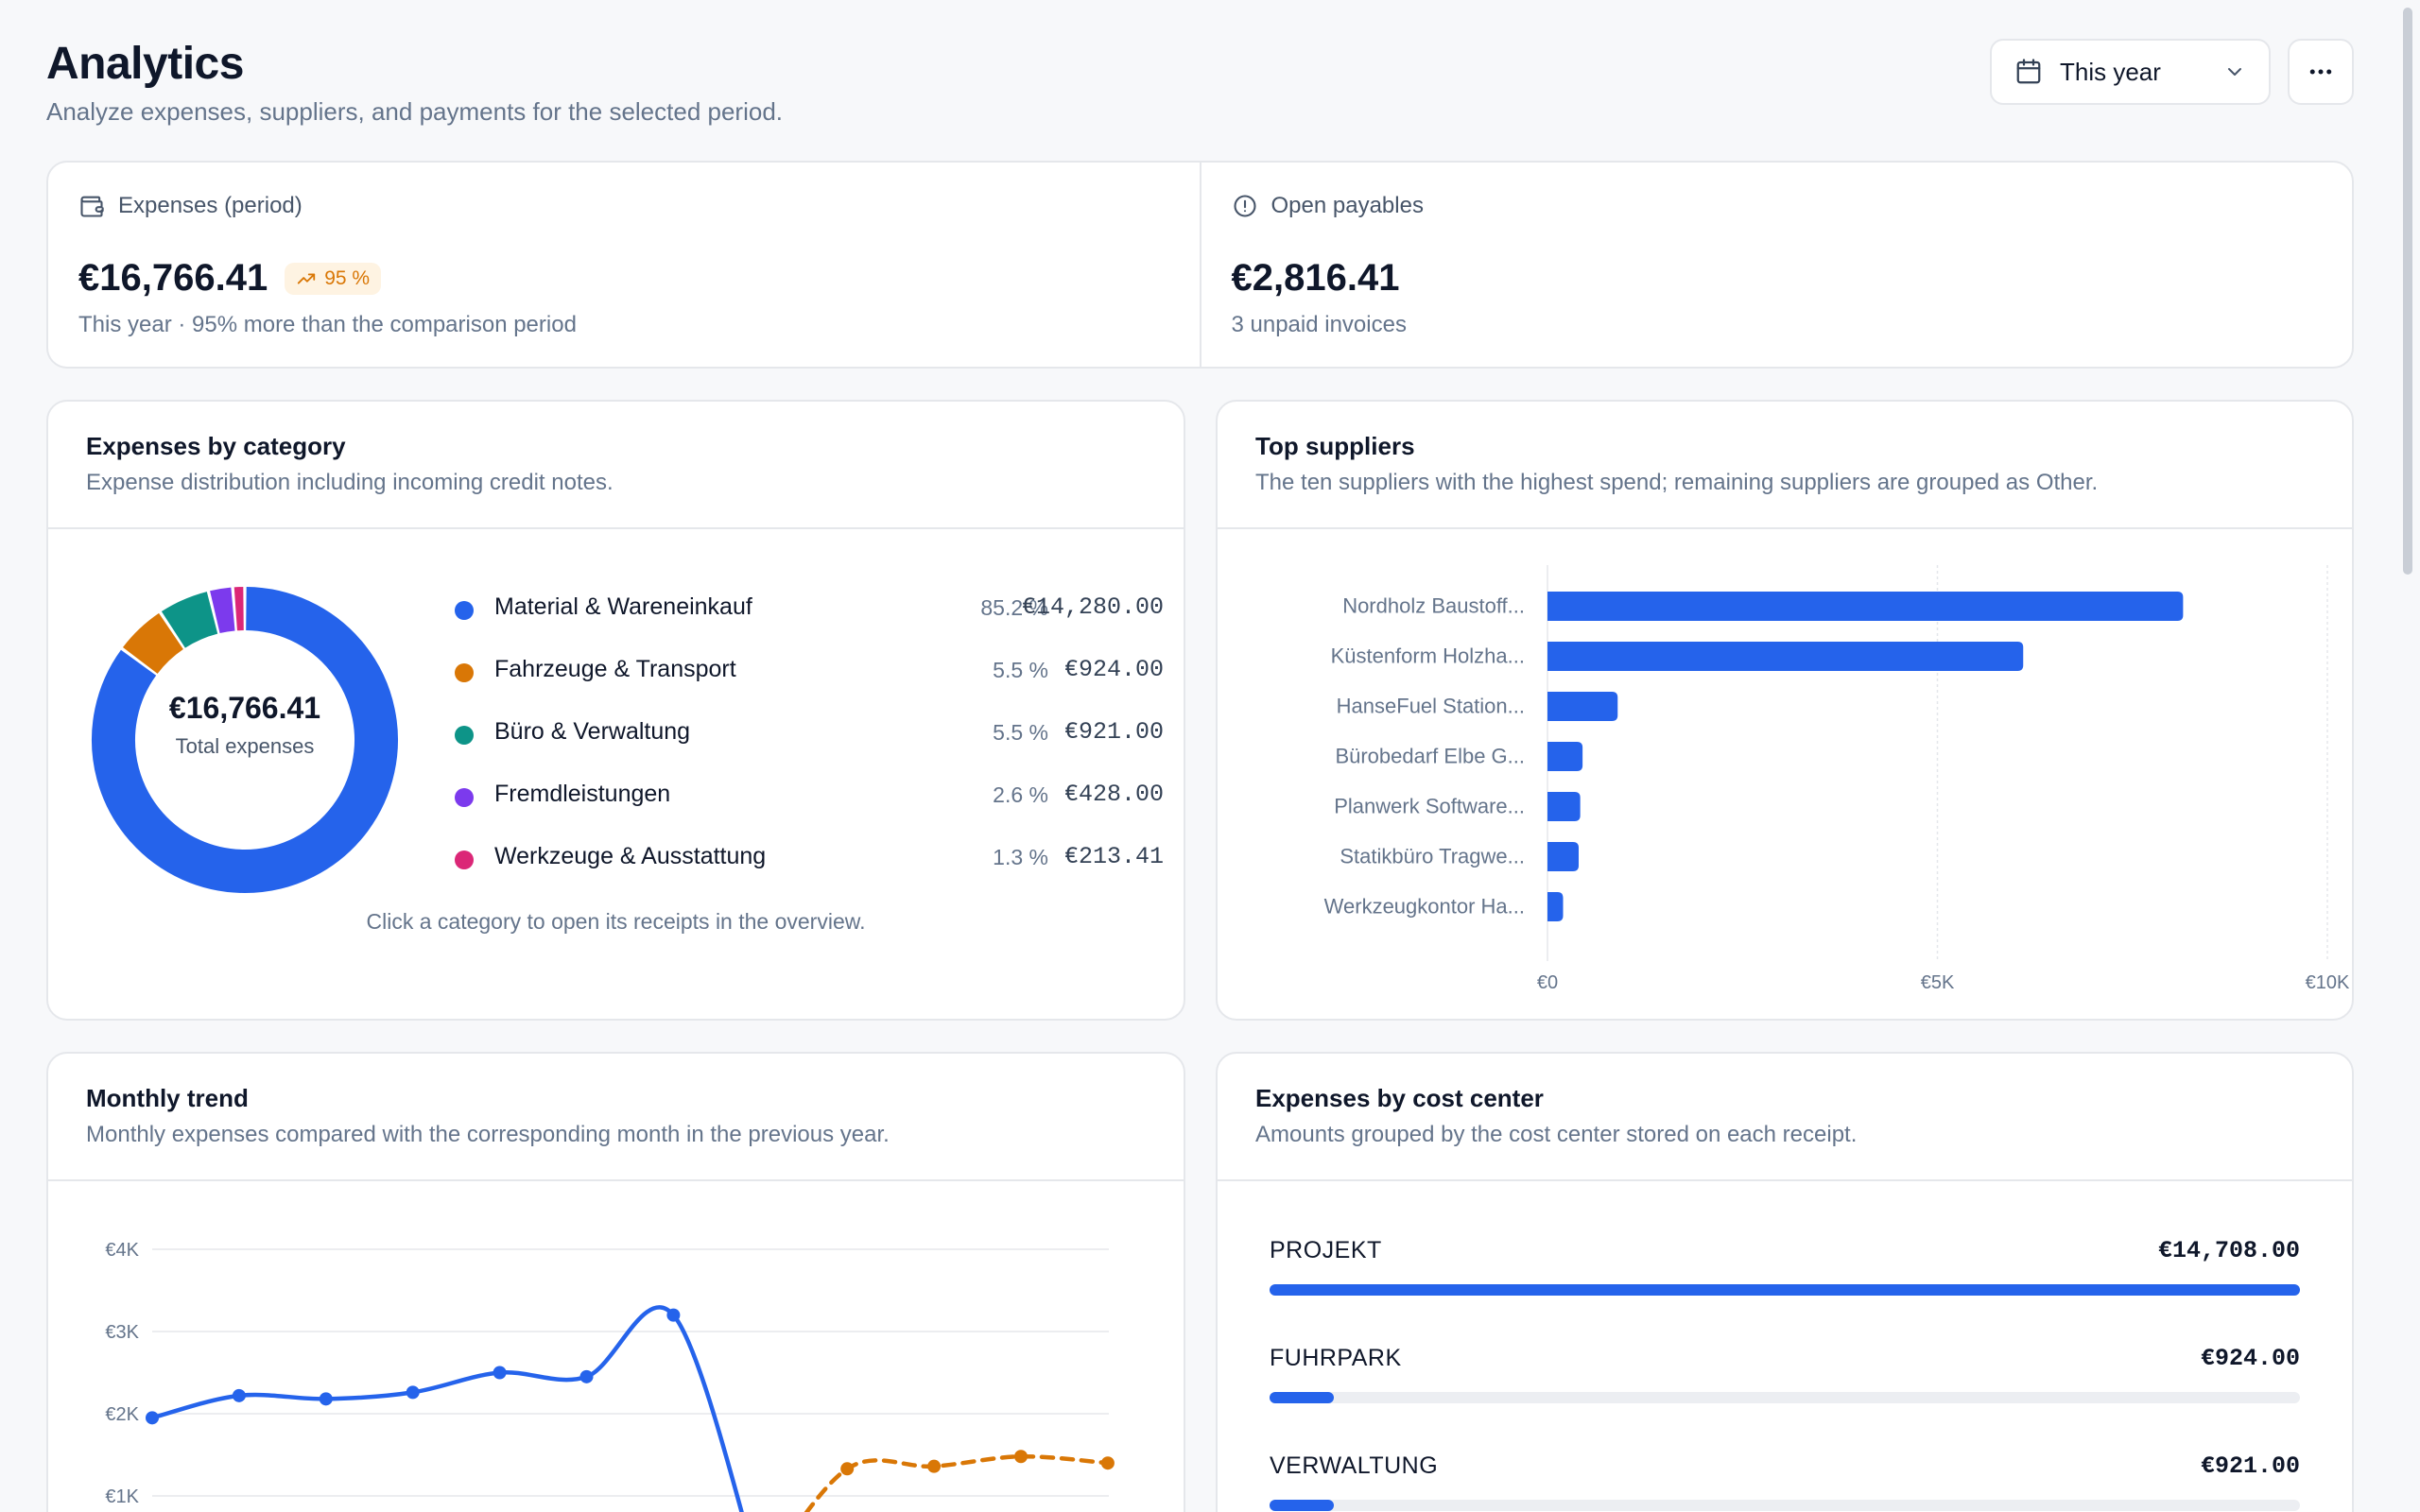 This screenshot has width=2420, height=1512. I want to click on legend-item: Büro & Verwaltung 5.5 % €921.00, so click(810, 742).